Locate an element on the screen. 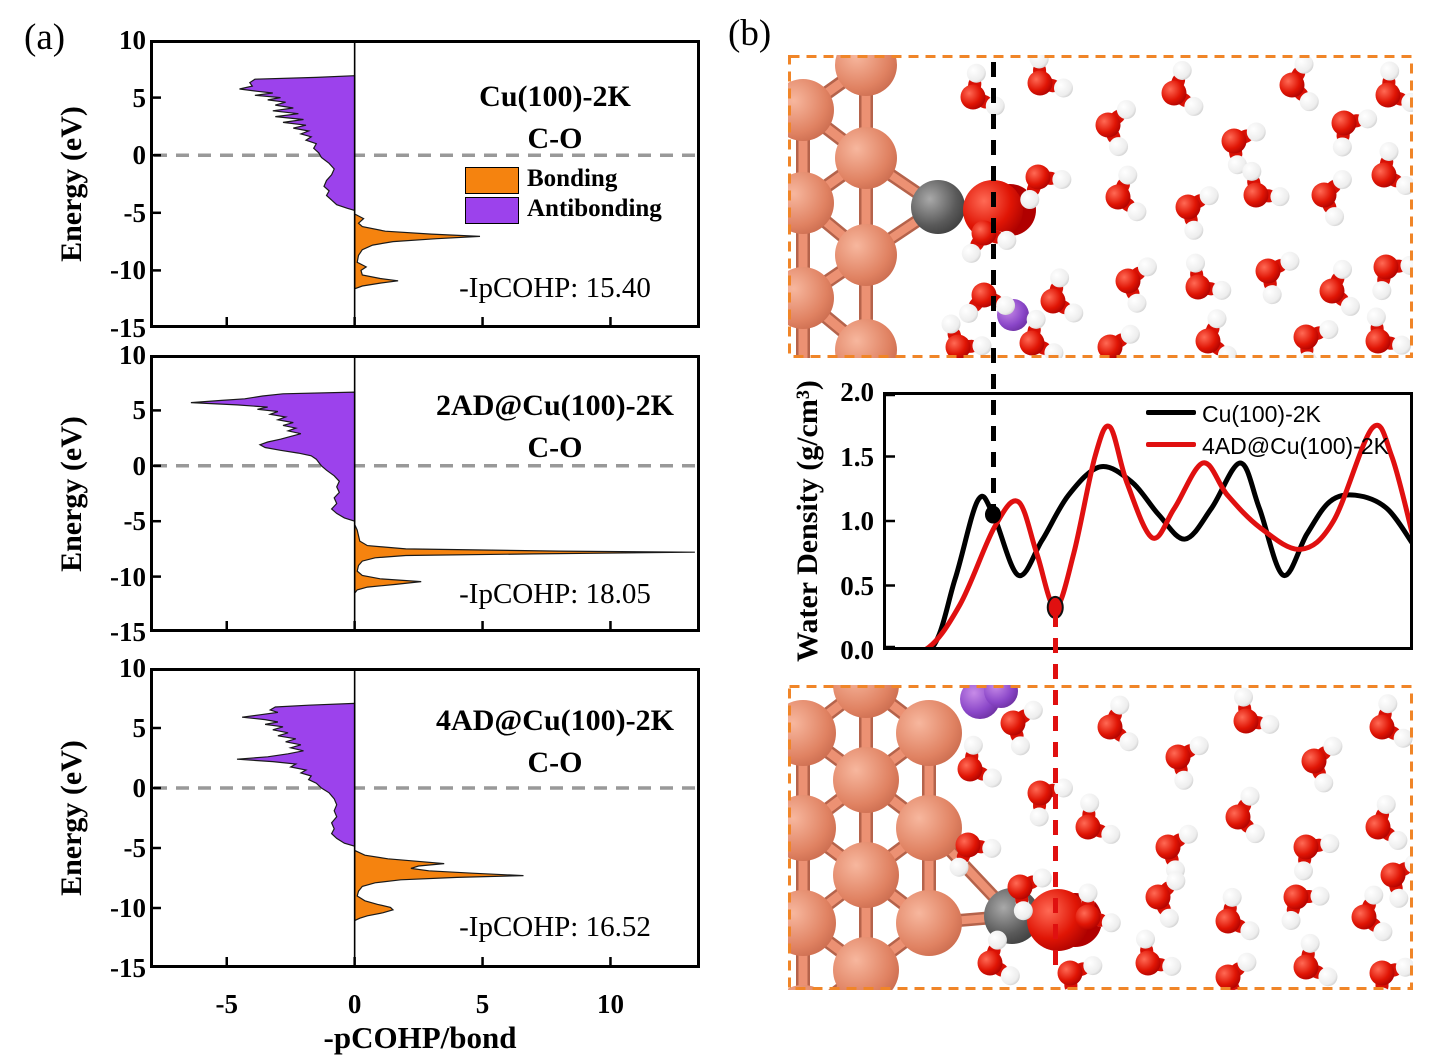  water-density-plot-area is located at coordinates (1148, 521).